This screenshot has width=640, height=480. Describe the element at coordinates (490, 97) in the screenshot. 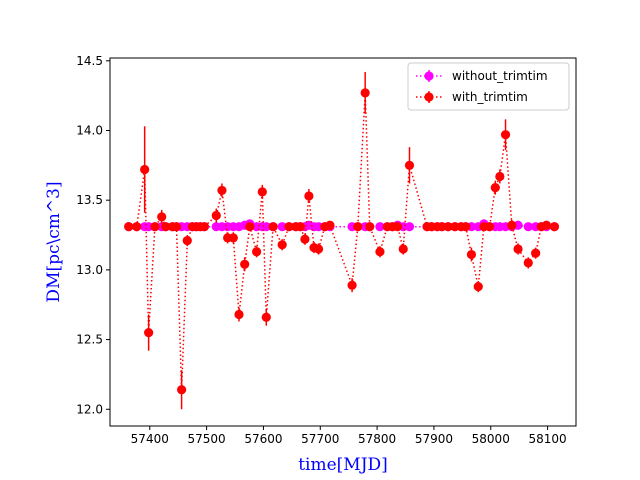

I see `legend-label: with_trimtim` at that location.